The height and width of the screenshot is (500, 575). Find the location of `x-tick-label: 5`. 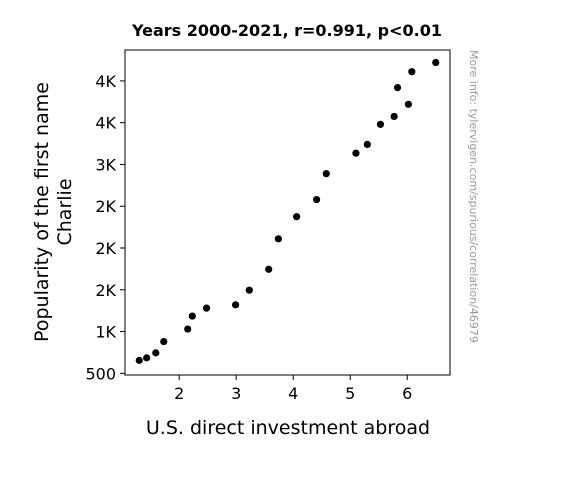

x-tick-label: 5 is located at coordinates (350, 393).